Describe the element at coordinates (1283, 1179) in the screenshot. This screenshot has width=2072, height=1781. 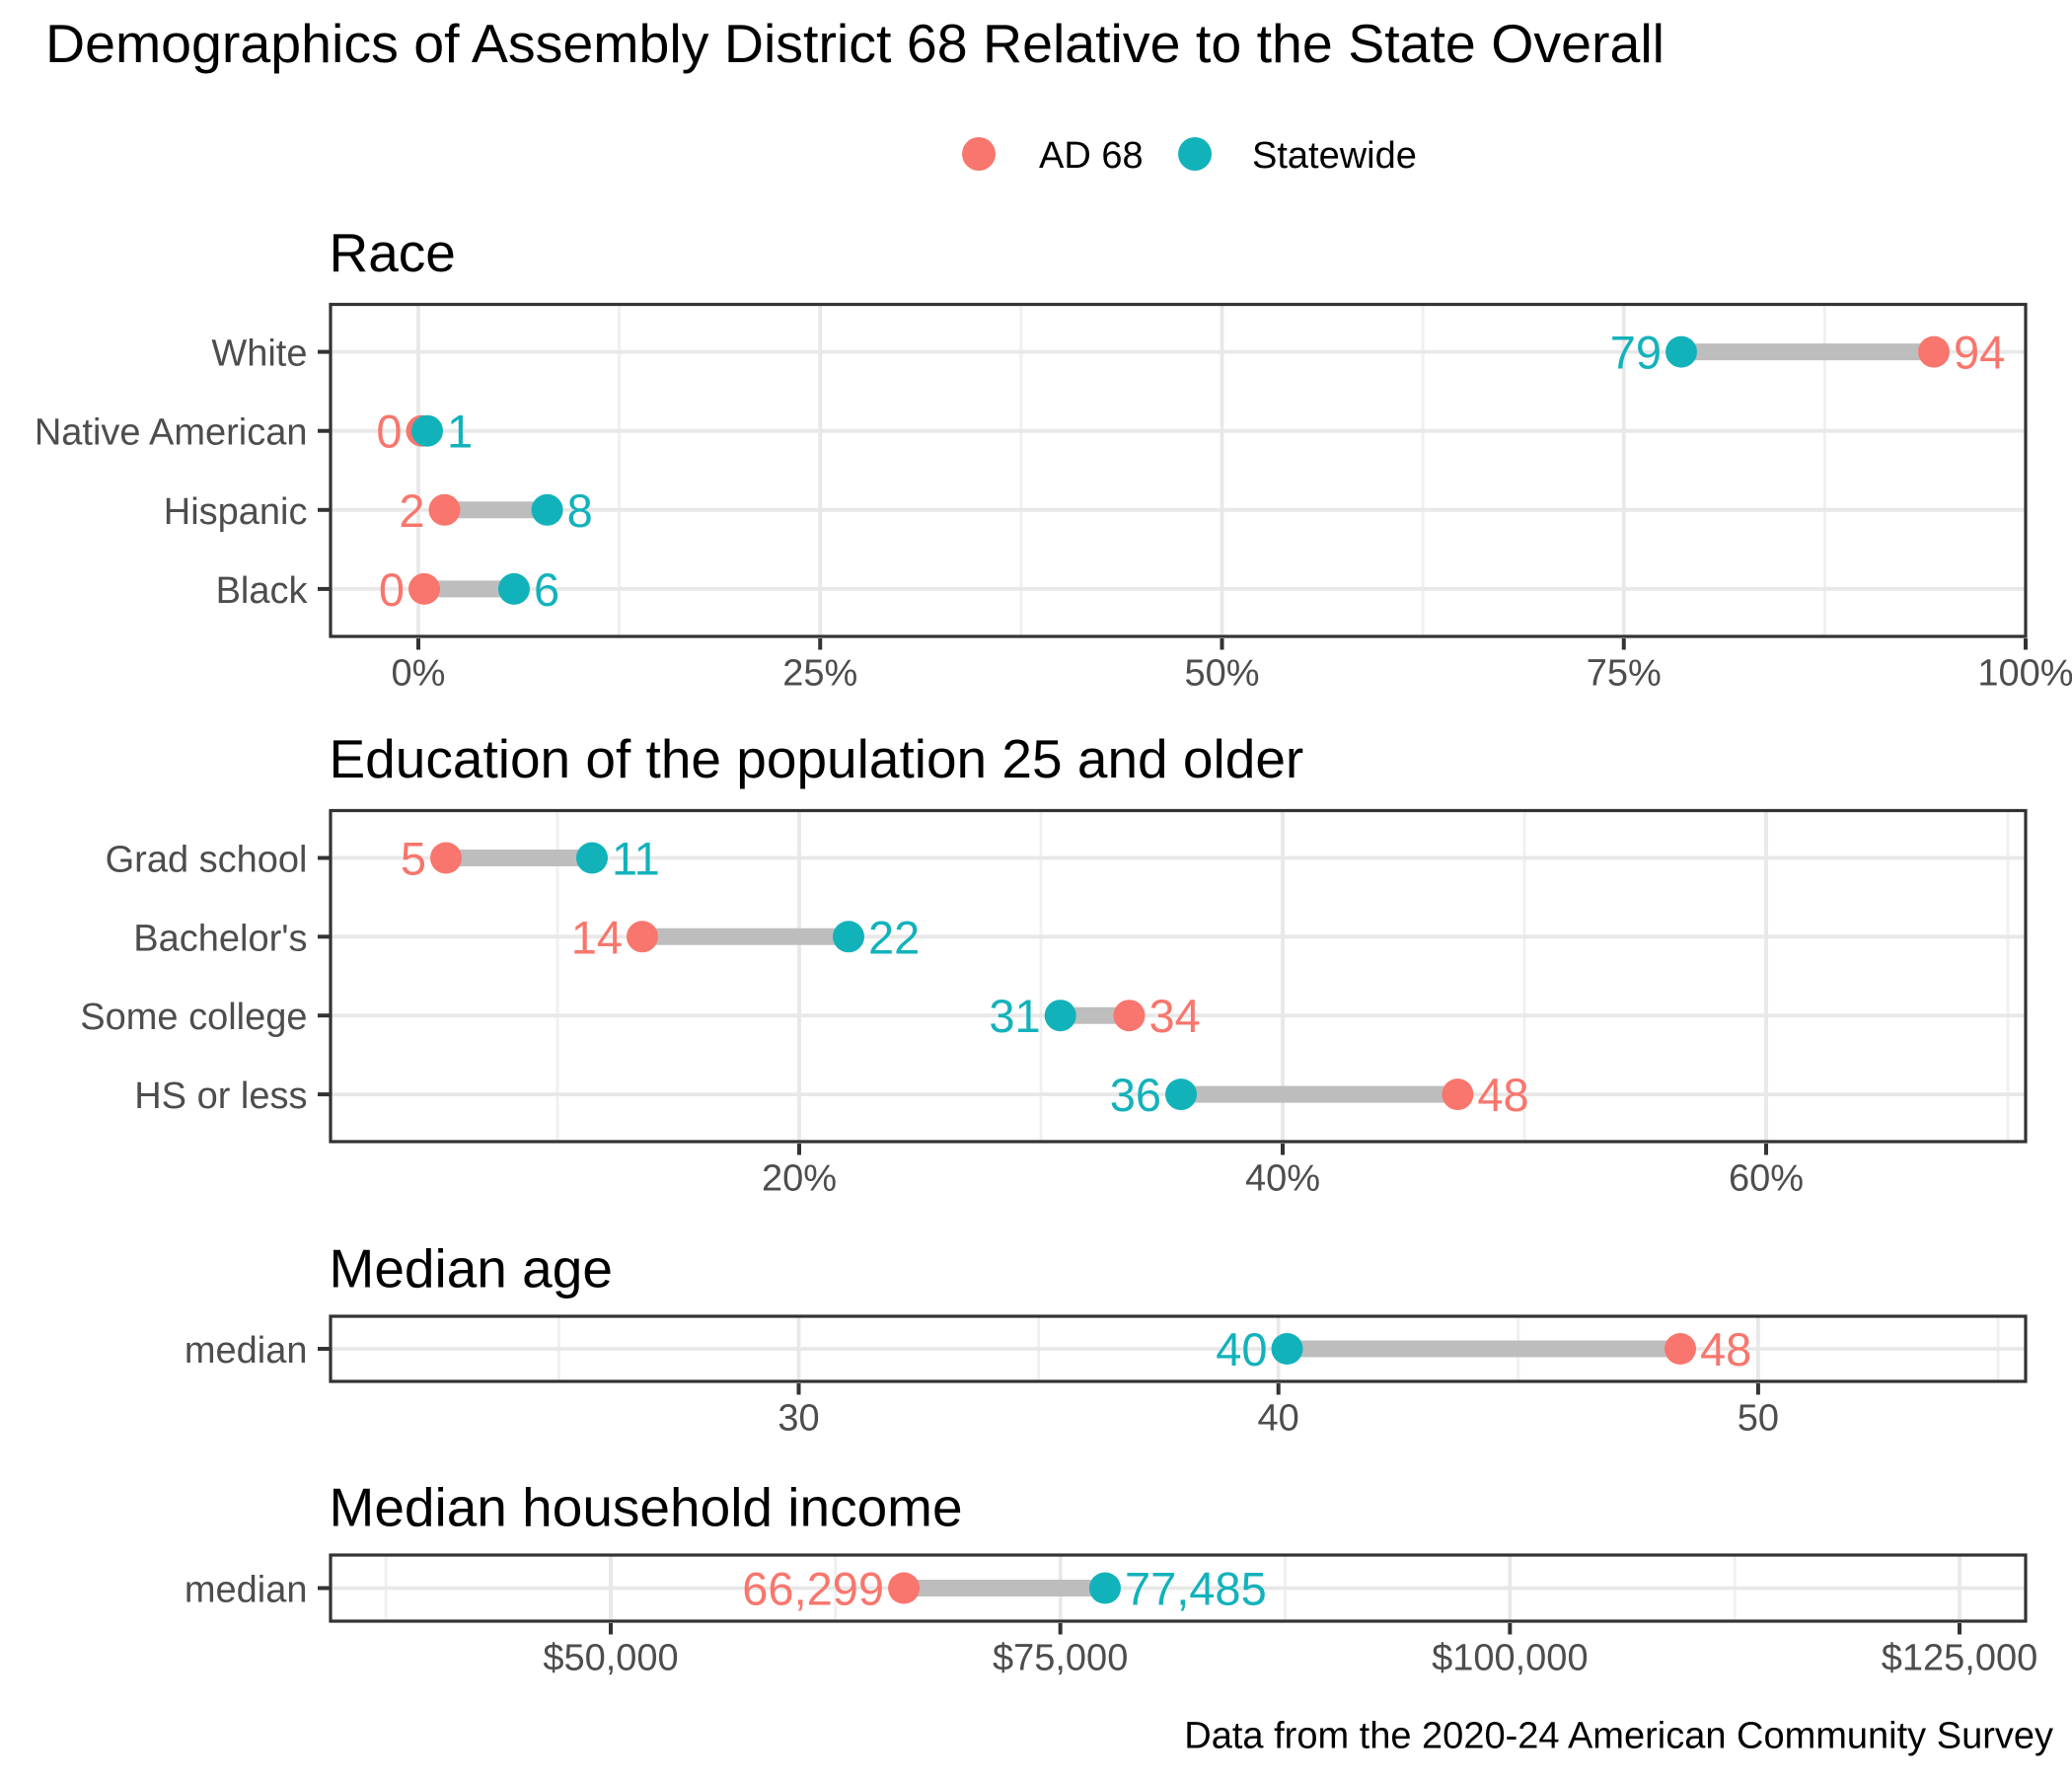
I see `svg-text: 40%` at that location.